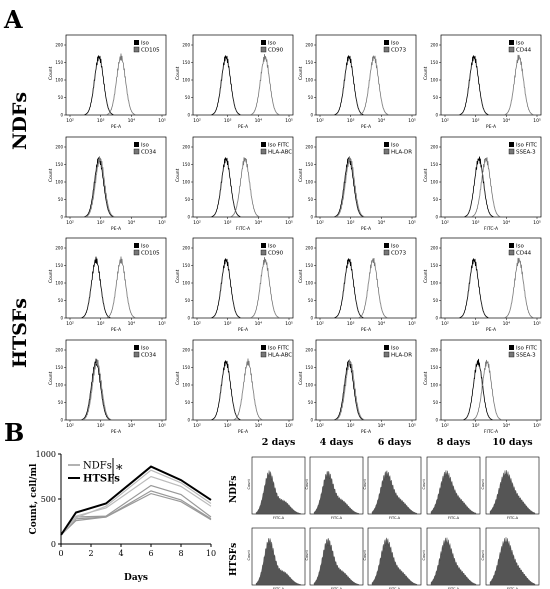  What do you see at coordinates (97, 466) in the screenshot?
I see `legend-label: NDFs` at bounding box center [97, 466].